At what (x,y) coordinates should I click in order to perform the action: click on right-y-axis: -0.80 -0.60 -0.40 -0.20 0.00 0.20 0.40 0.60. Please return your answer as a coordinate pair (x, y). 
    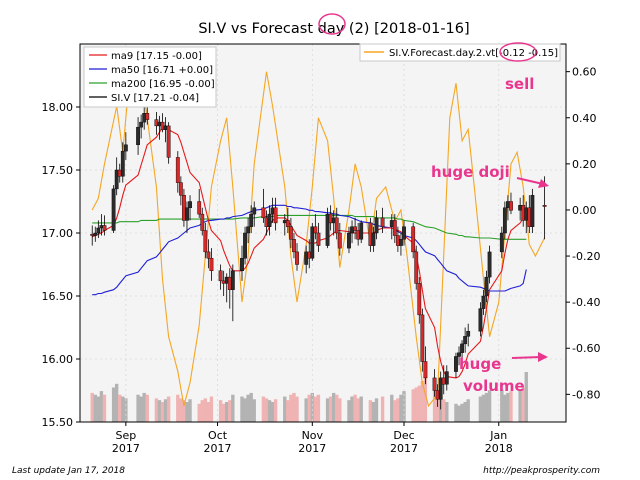
    Looking at the image, I should click on (583, 233).